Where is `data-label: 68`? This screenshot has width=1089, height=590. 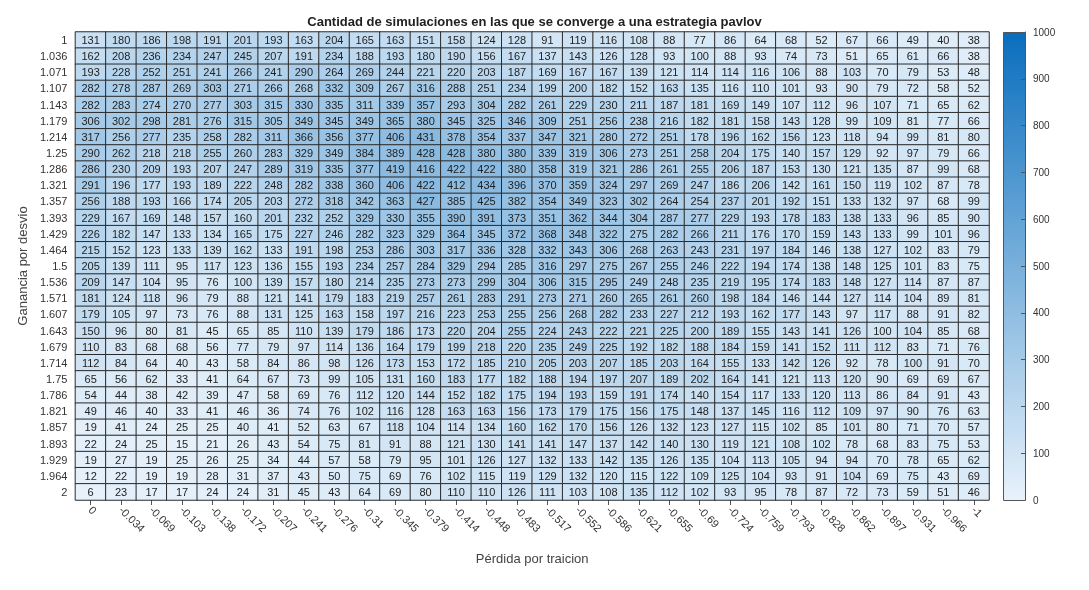
data-label: 68 is located at coordinates (882, 443).